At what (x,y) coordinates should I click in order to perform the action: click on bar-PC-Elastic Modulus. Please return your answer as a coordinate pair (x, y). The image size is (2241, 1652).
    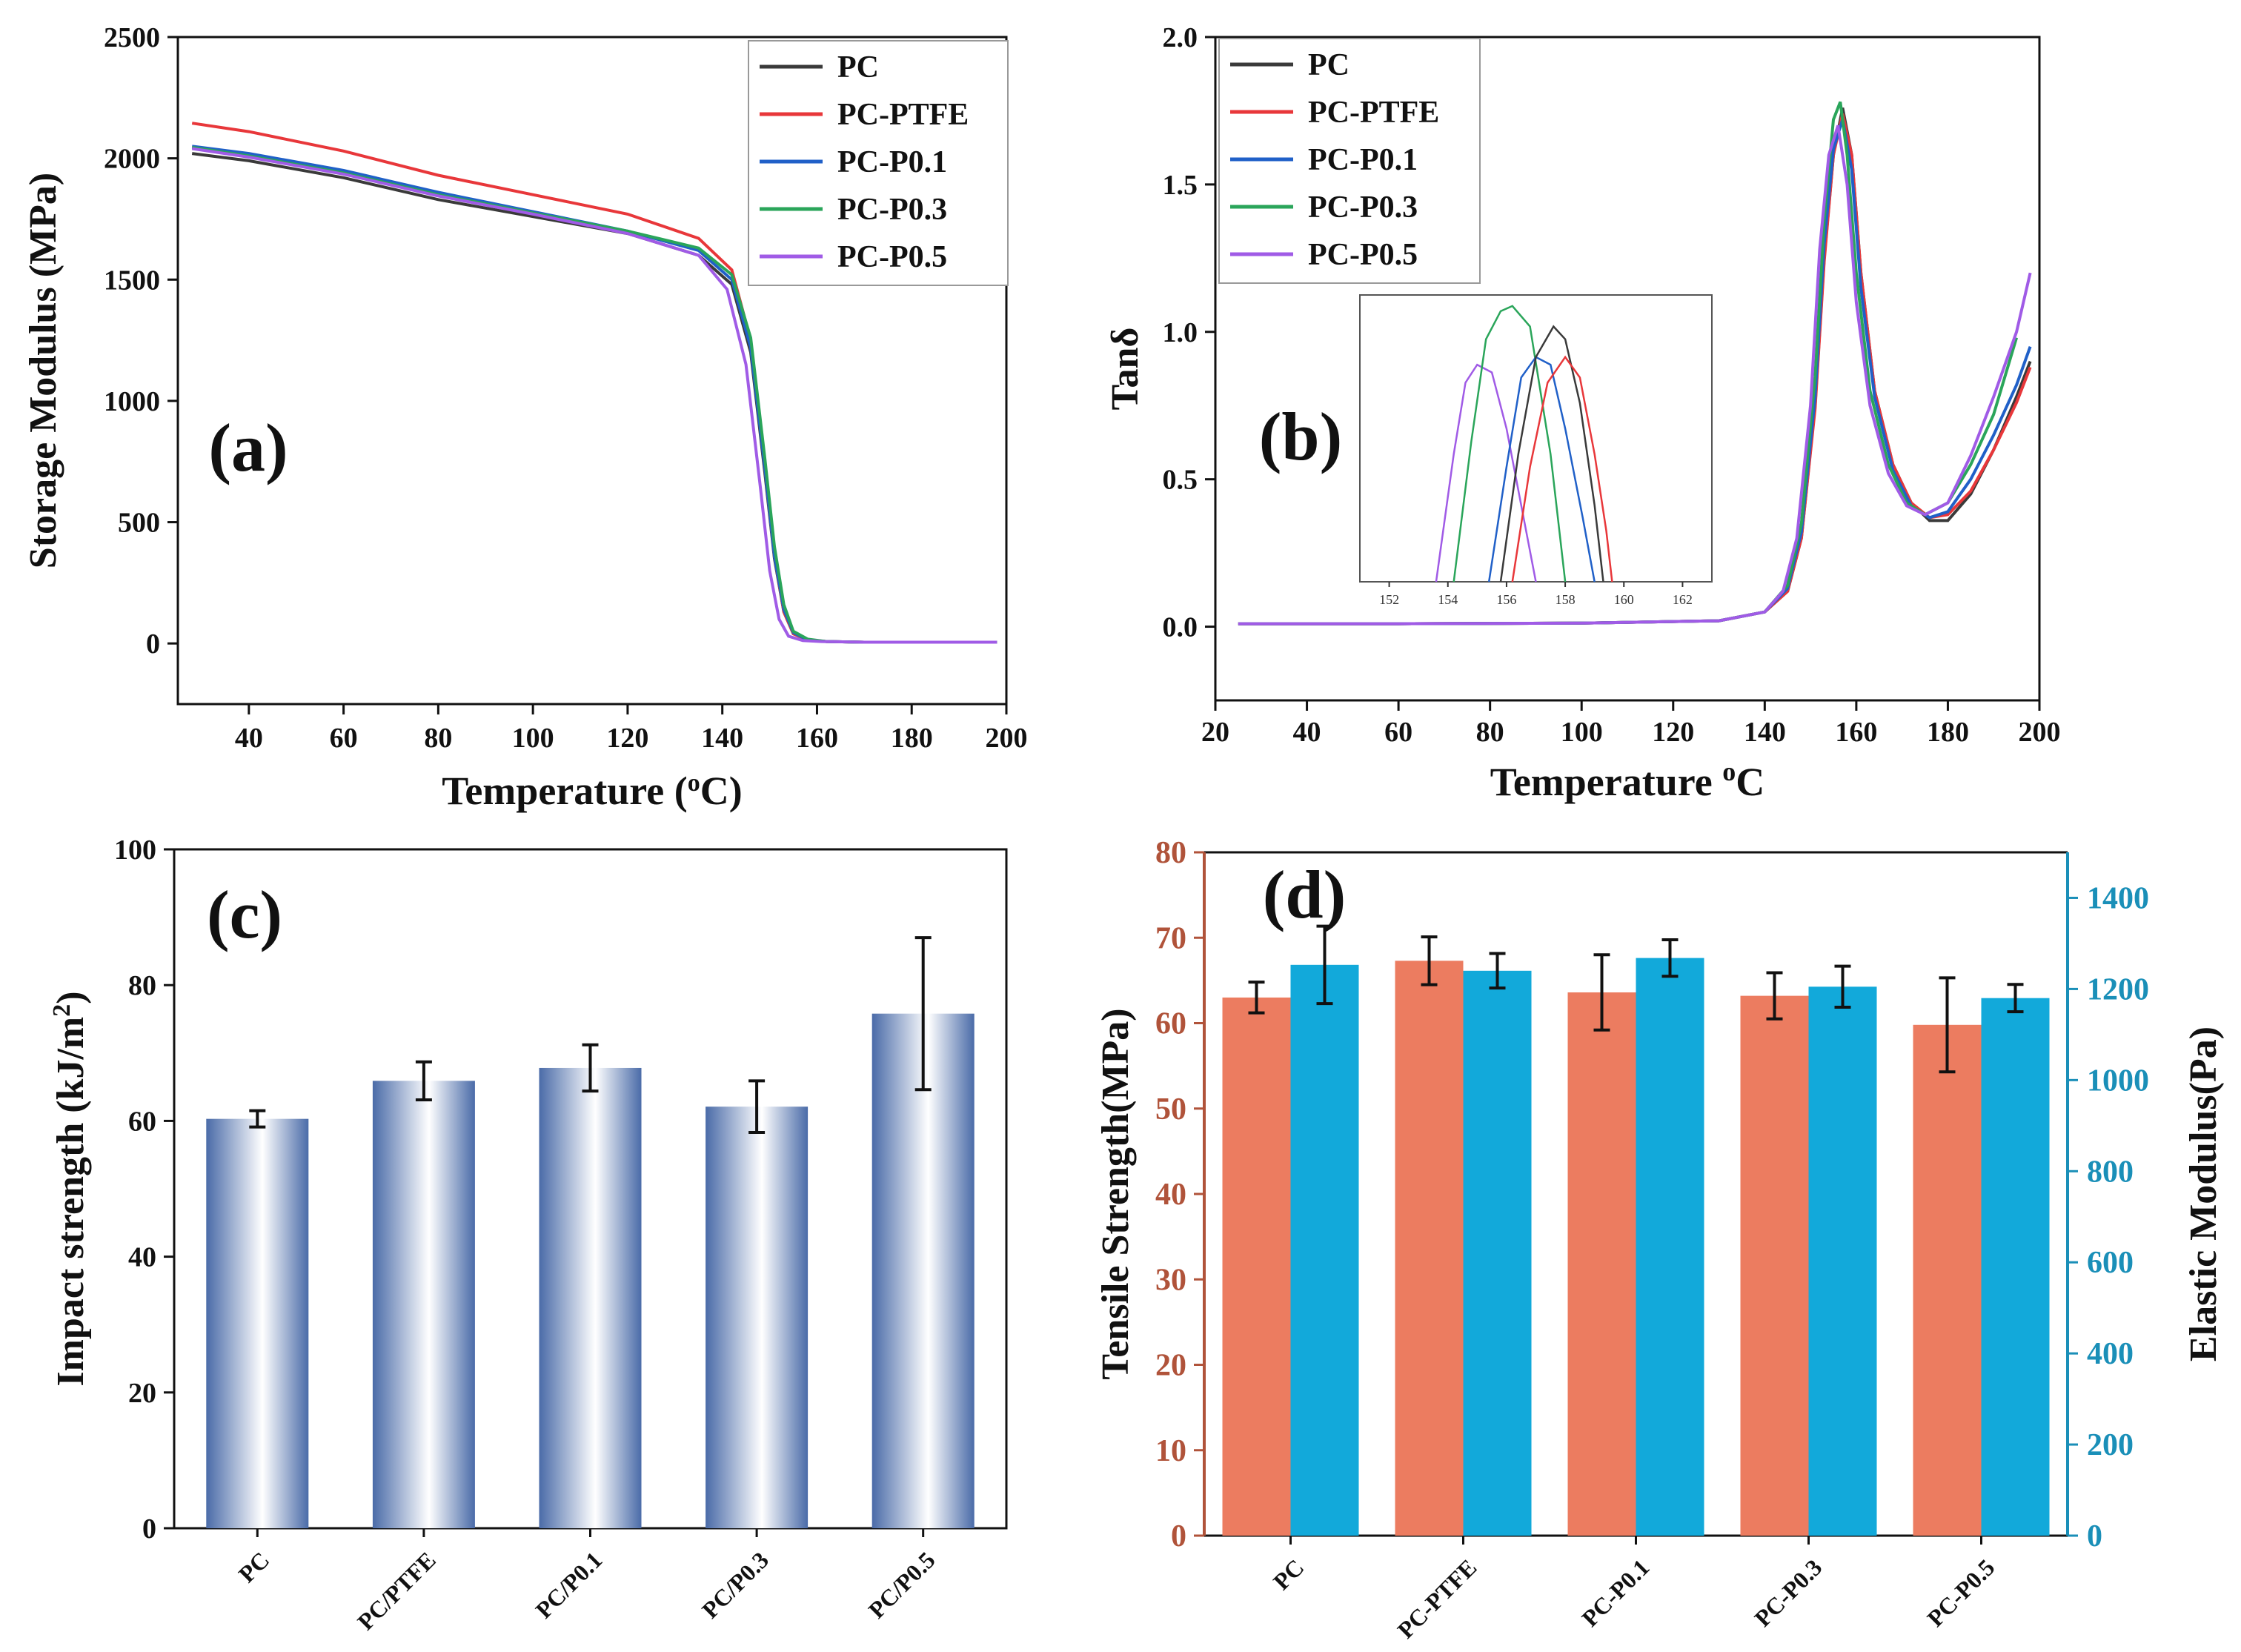
    Looking at the image, I should click on (1324, 1250).